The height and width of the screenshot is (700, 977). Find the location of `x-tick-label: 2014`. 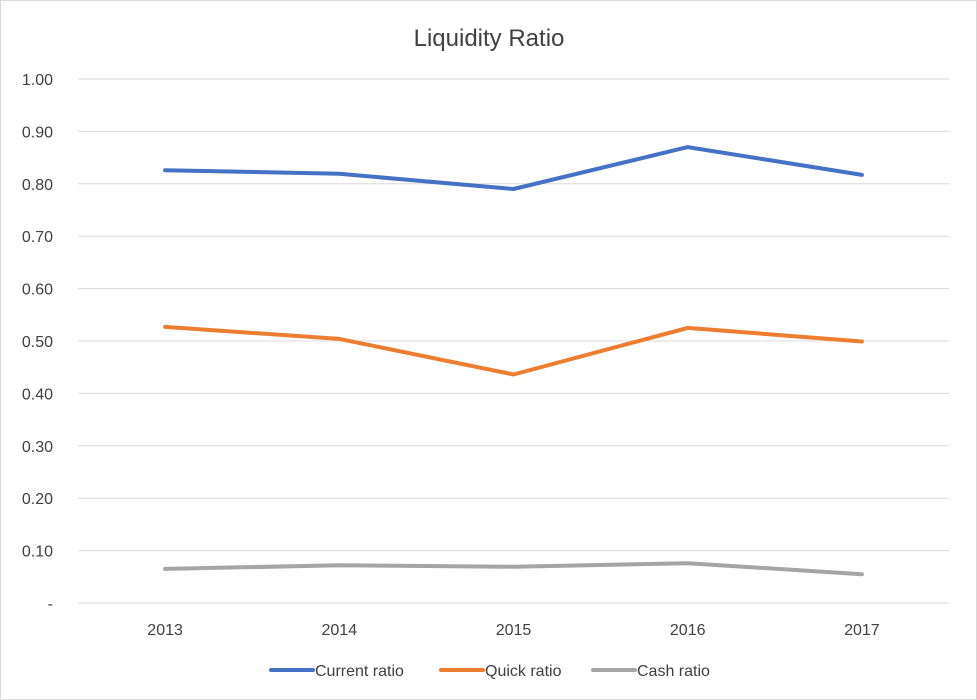

x-tick-label: 2014 is located at coordinates (340, 630).